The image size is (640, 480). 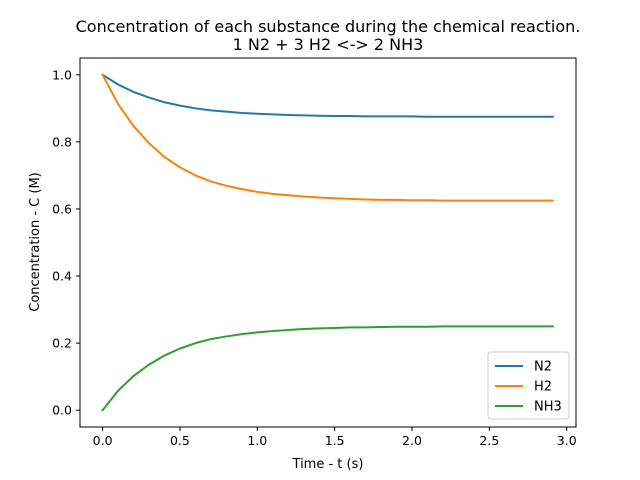 I want to click on y-tick-label: 0.6, so click(x=62, y=208).